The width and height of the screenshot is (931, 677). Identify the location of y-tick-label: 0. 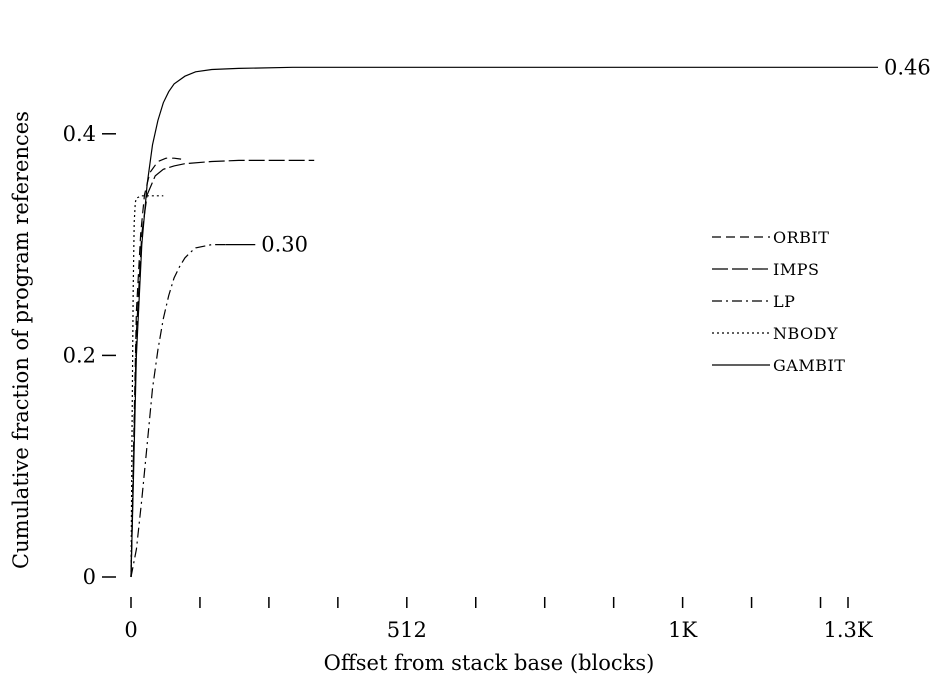
(89, 577).